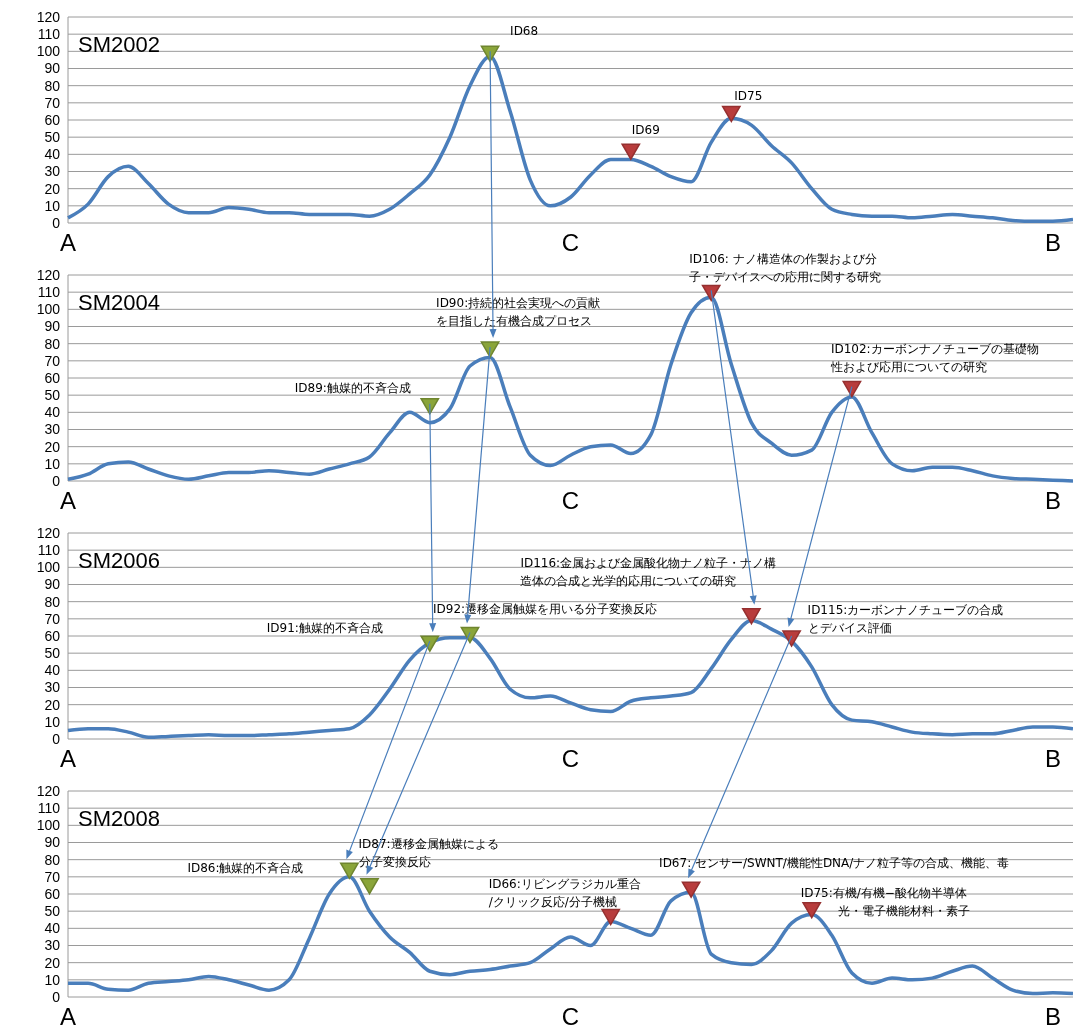  Describe the element at coordinates (934, 357) in the screenshot. I see `annotation: ID102:カーボンナノチューブの基礎物性および応用についての研究` at that location.